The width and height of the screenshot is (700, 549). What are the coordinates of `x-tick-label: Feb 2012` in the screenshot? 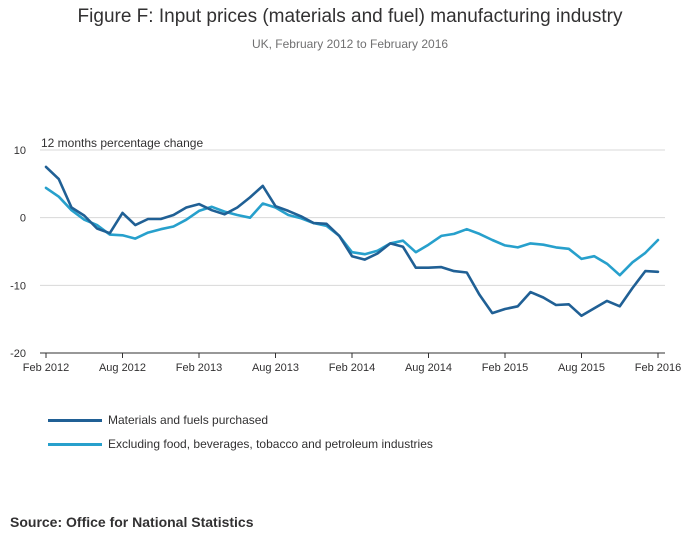 It's located at (46, 368).